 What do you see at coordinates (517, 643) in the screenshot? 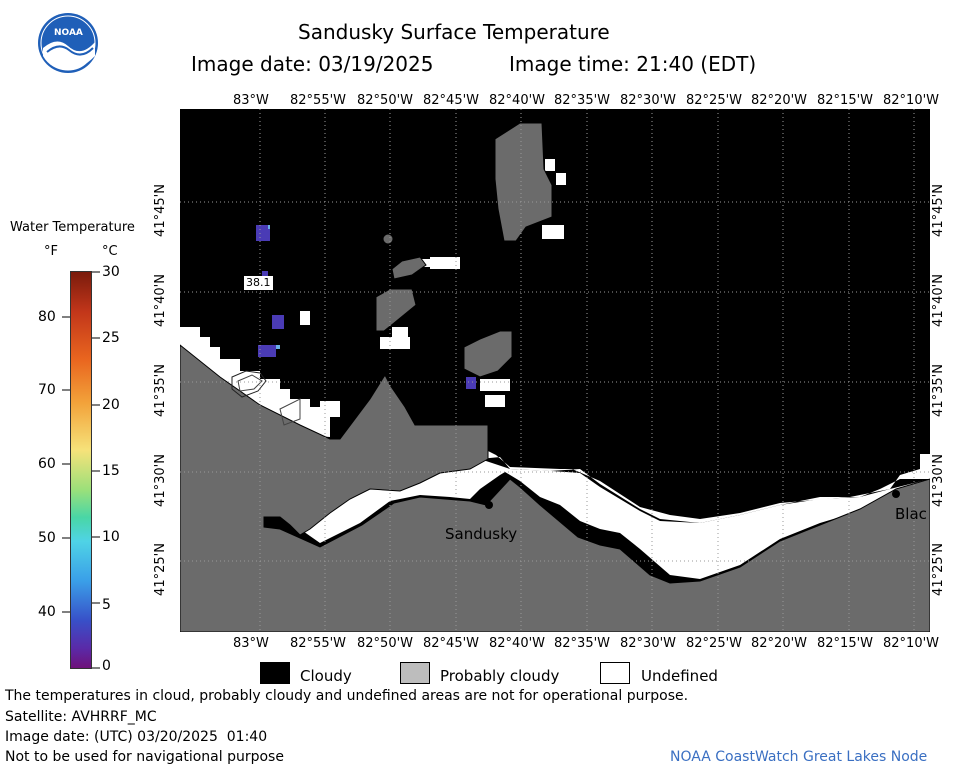
I see `lon-label-bottom: 82°40'W` at bounding box center [517, 643].